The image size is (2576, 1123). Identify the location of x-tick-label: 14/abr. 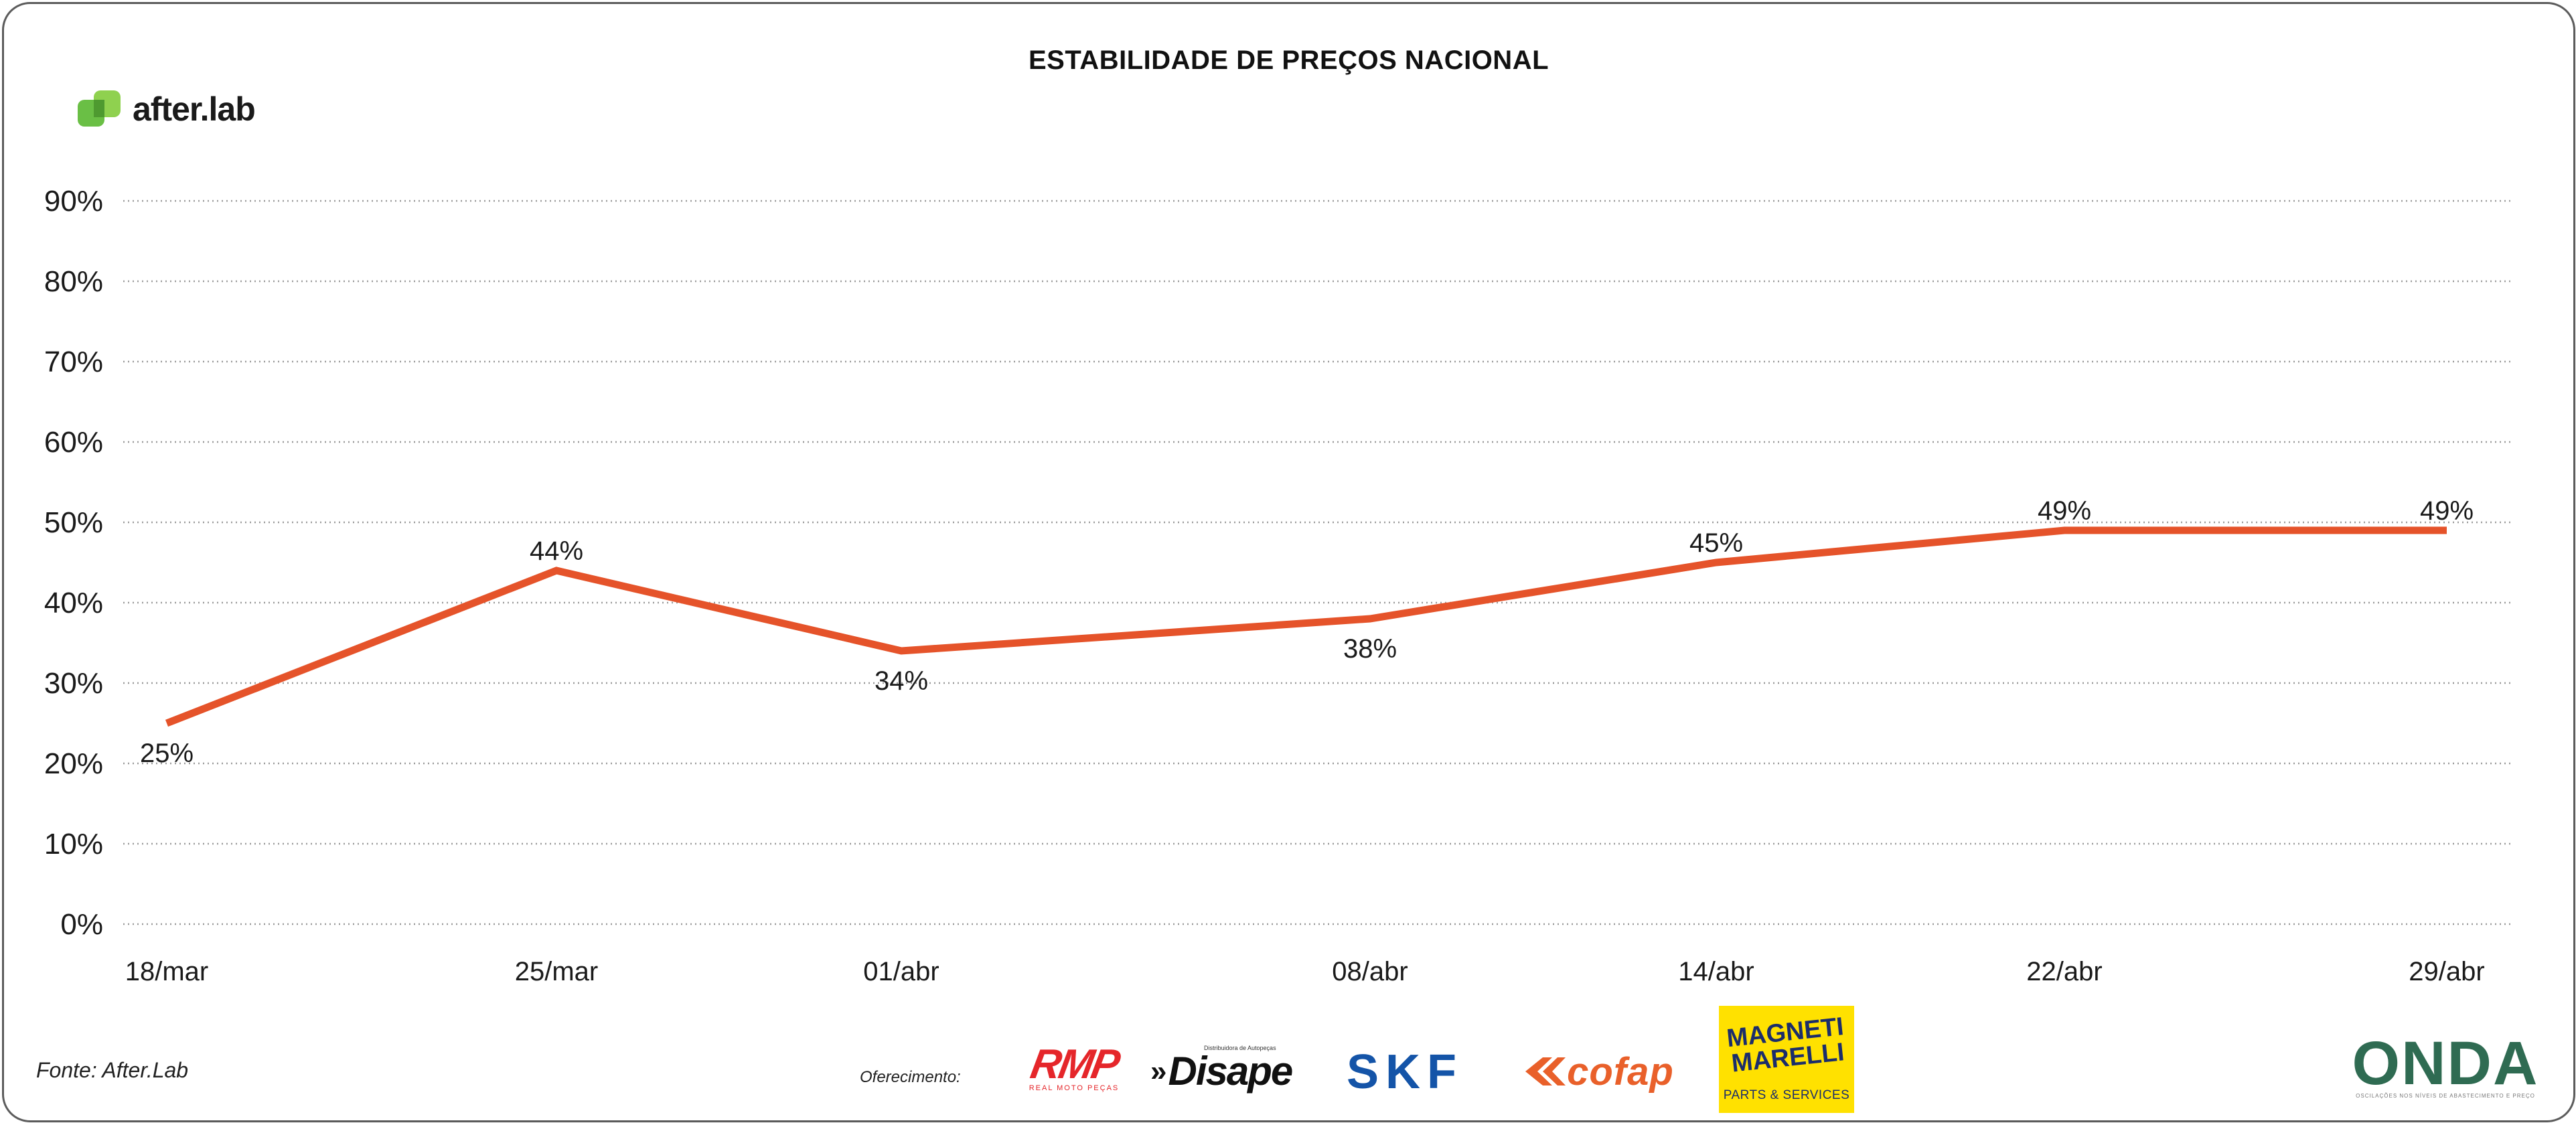
(1716, 971).